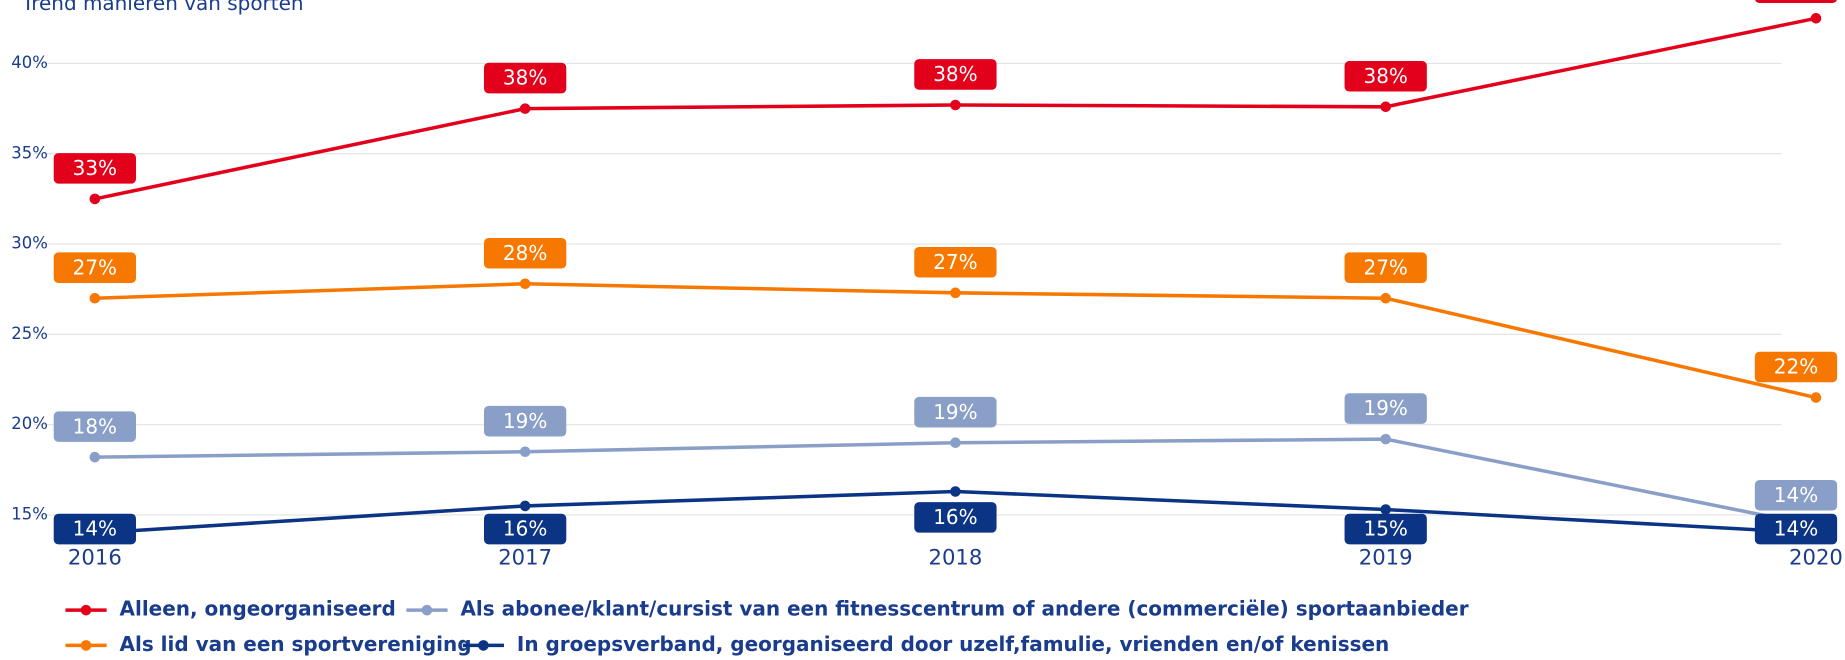 The image size is (1845, 660). I want to click on x-tick-label: 2019, so click(1386, 556).